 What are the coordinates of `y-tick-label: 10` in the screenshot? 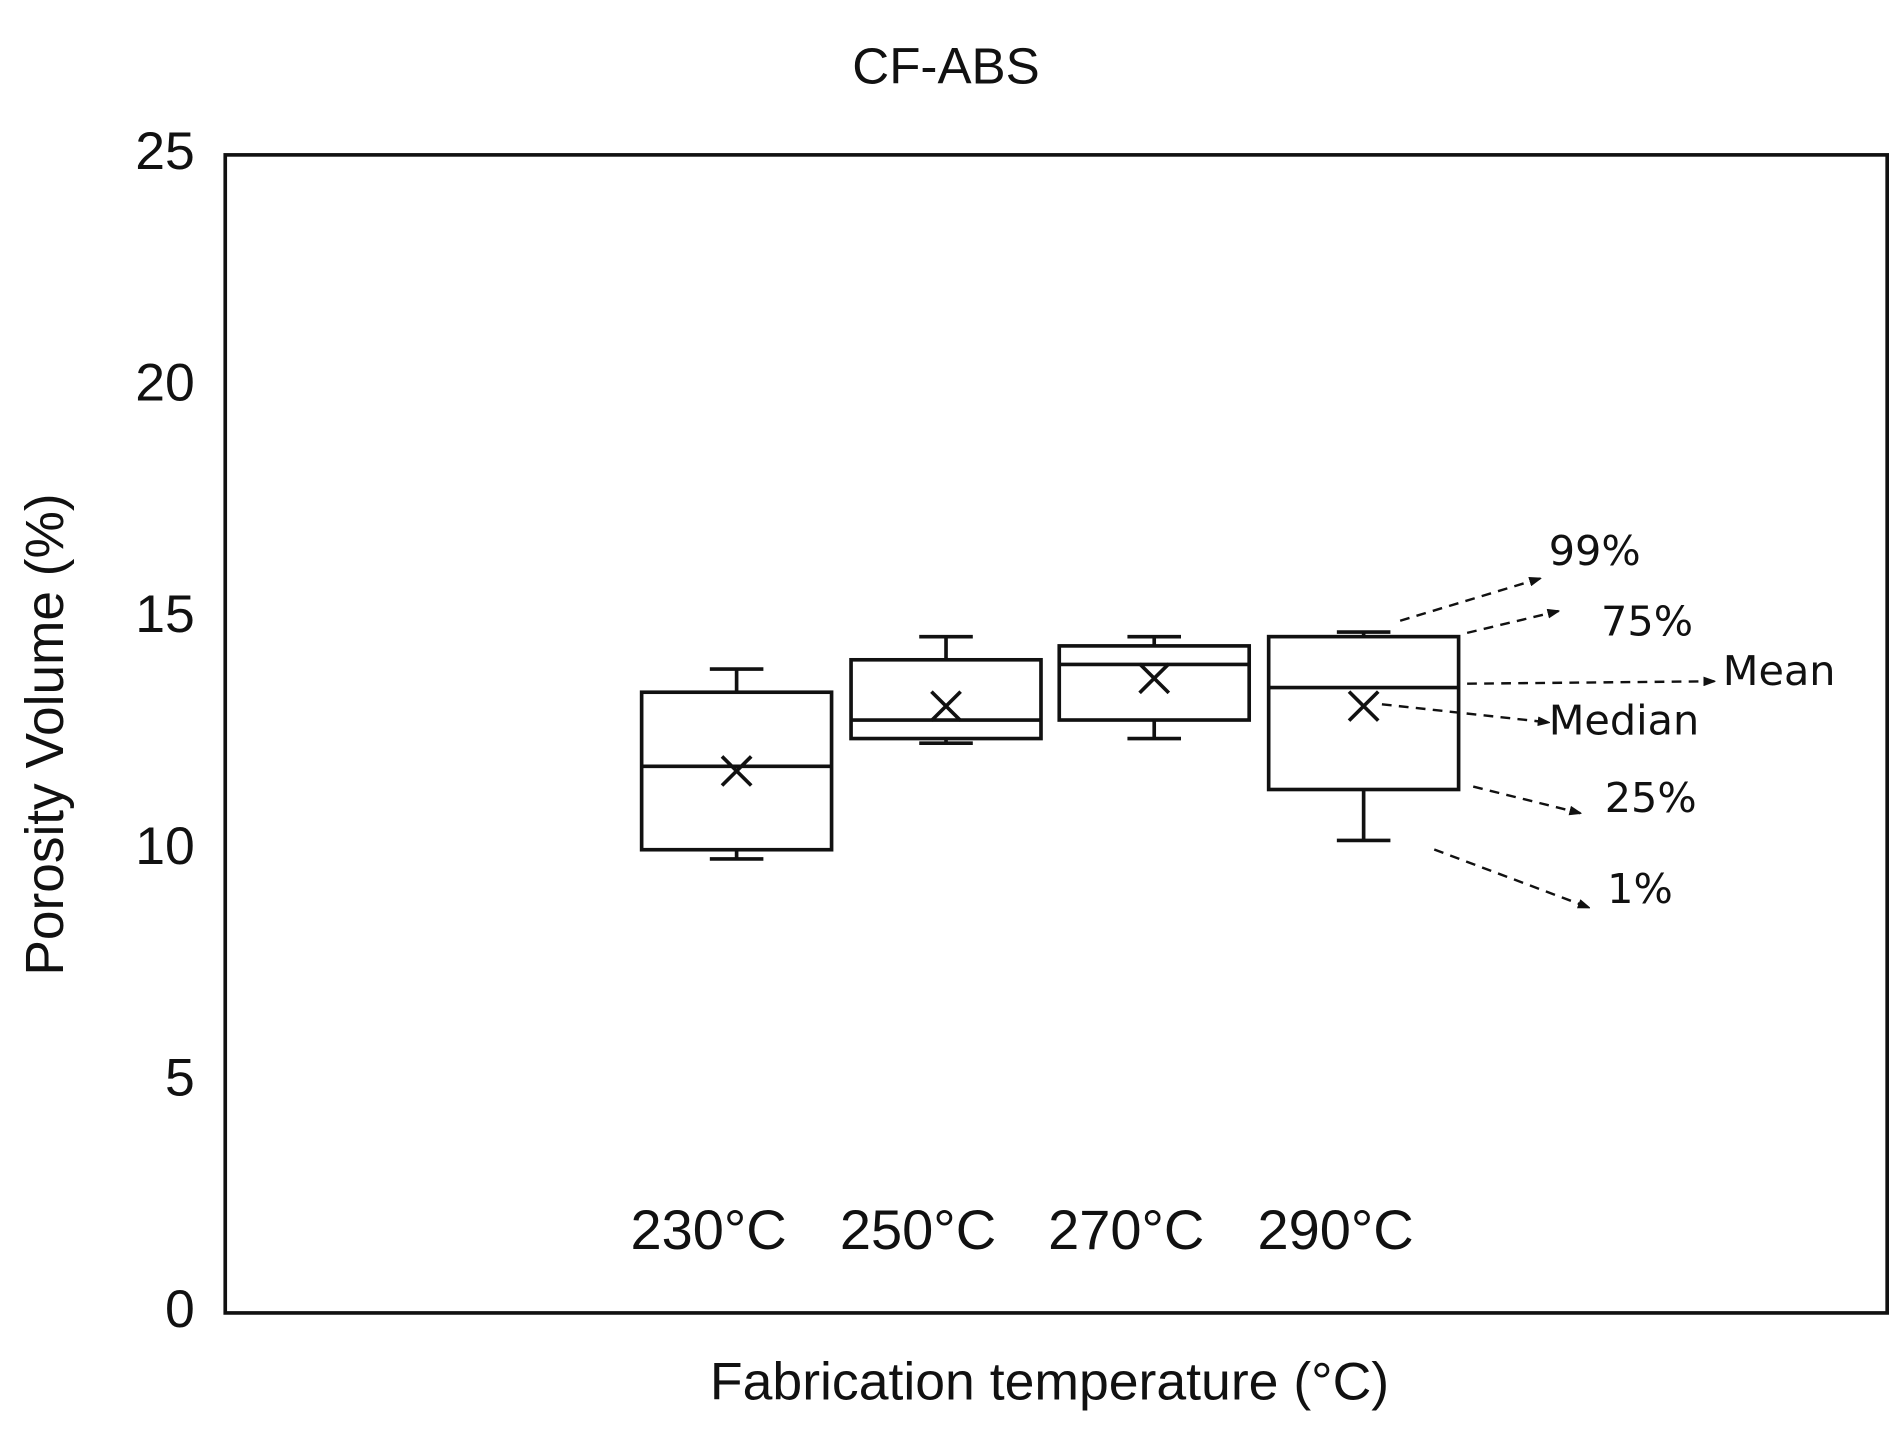 It's located at (165, 846).